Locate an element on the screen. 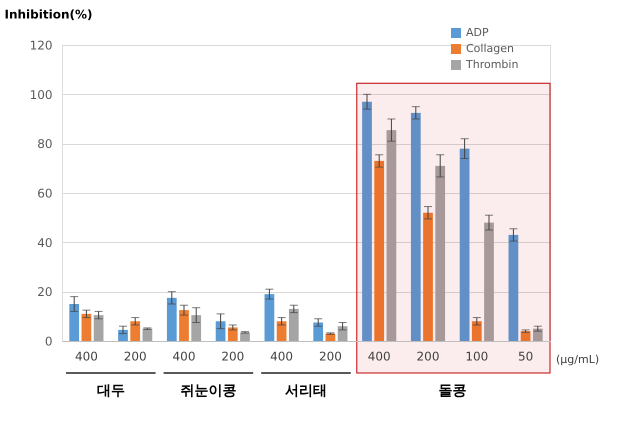  y-tick-label: 20 is located at coordinates (44, 292).